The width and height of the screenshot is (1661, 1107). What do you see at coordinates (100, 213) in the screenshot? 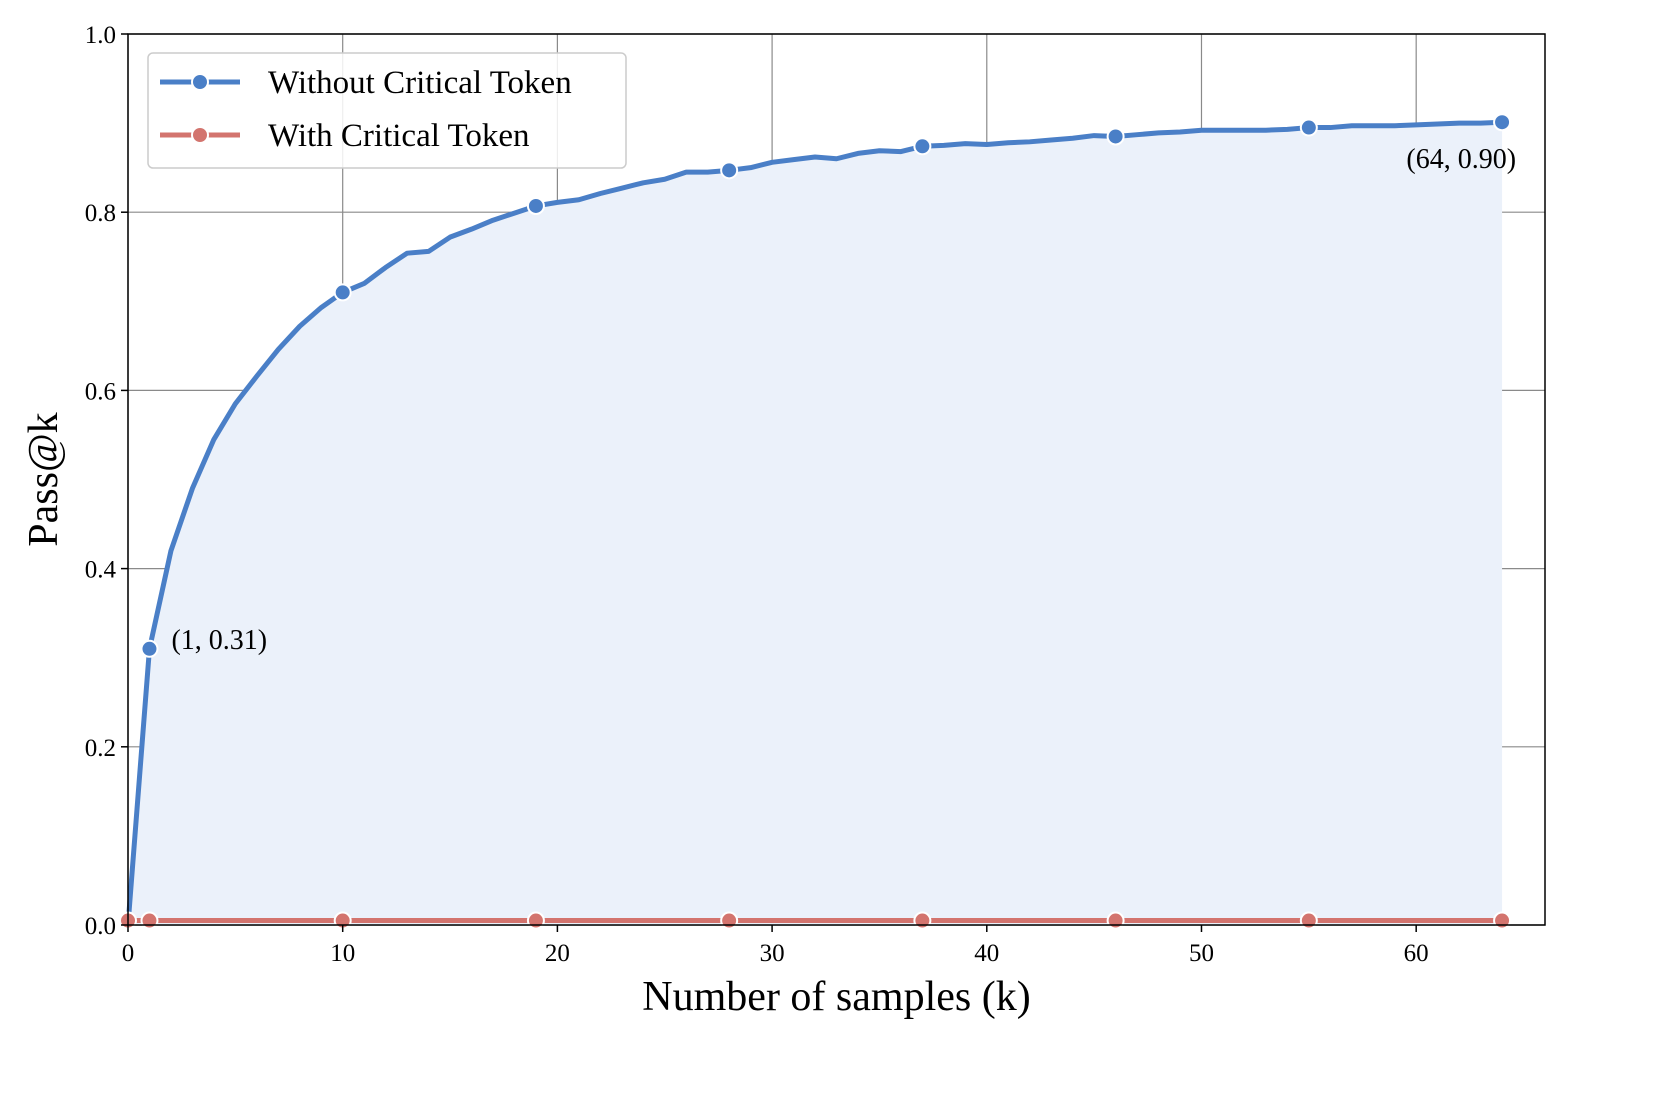
I see `y-tick-label: 0.8` at bounding box center [100, 213].